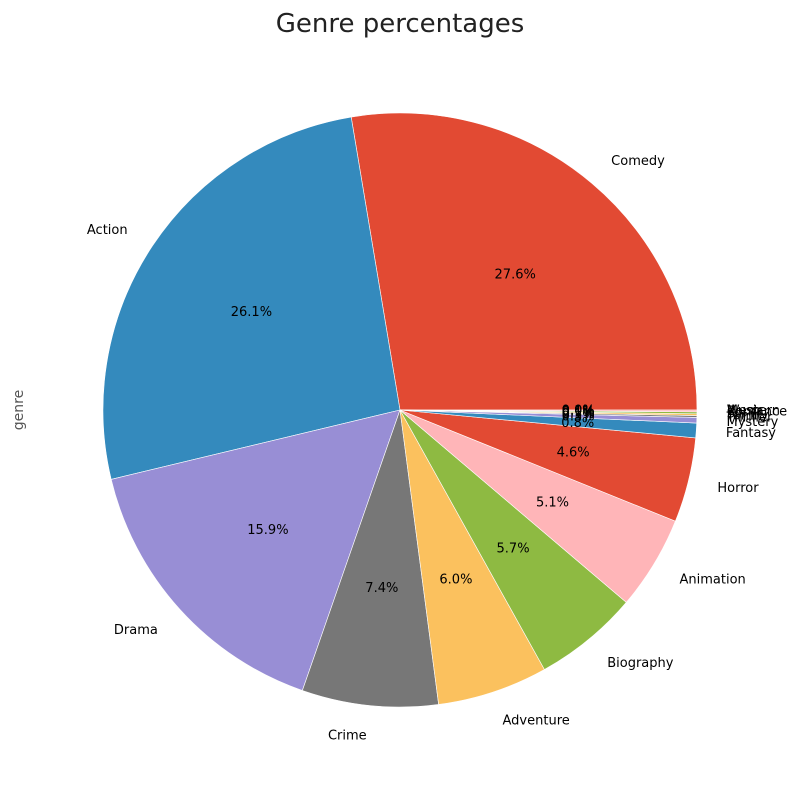  What do you see at coordinates (515, 275) in the screenshot?
I see `slice-pct-comedy: 27.6%` at bounding box center [515, 275].